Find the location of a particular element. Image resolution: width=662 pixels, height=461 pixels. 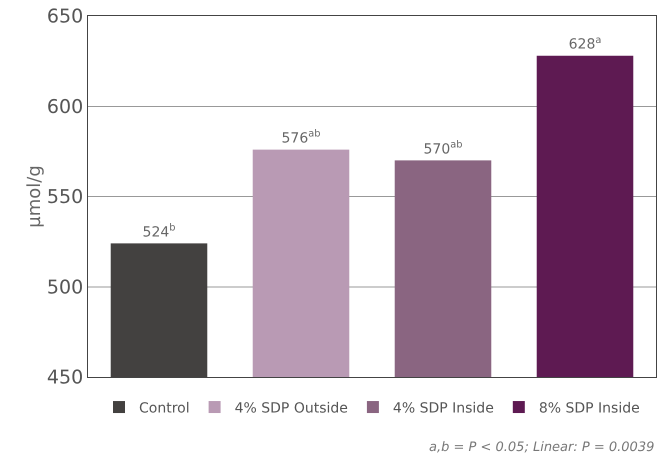

y-tick-label: 450 is located at coordinates (65, 377).